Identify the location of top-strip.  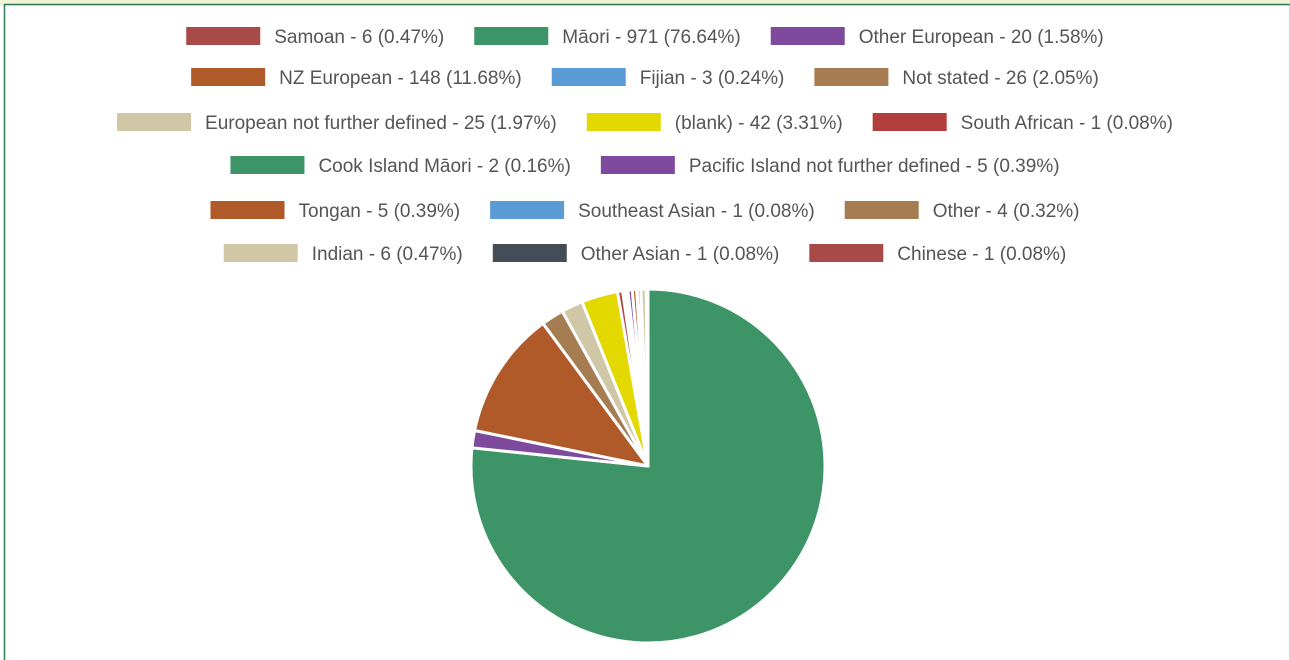
(645, 3).